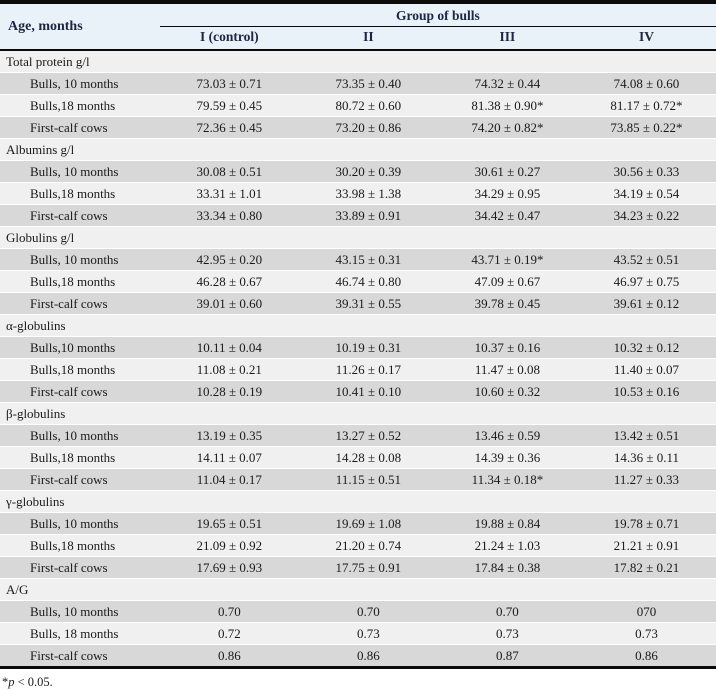  Describe the element at coordinates (229, 83) in the screenshot. I see `cell-value: 73.03 ± 0.71` at that location.